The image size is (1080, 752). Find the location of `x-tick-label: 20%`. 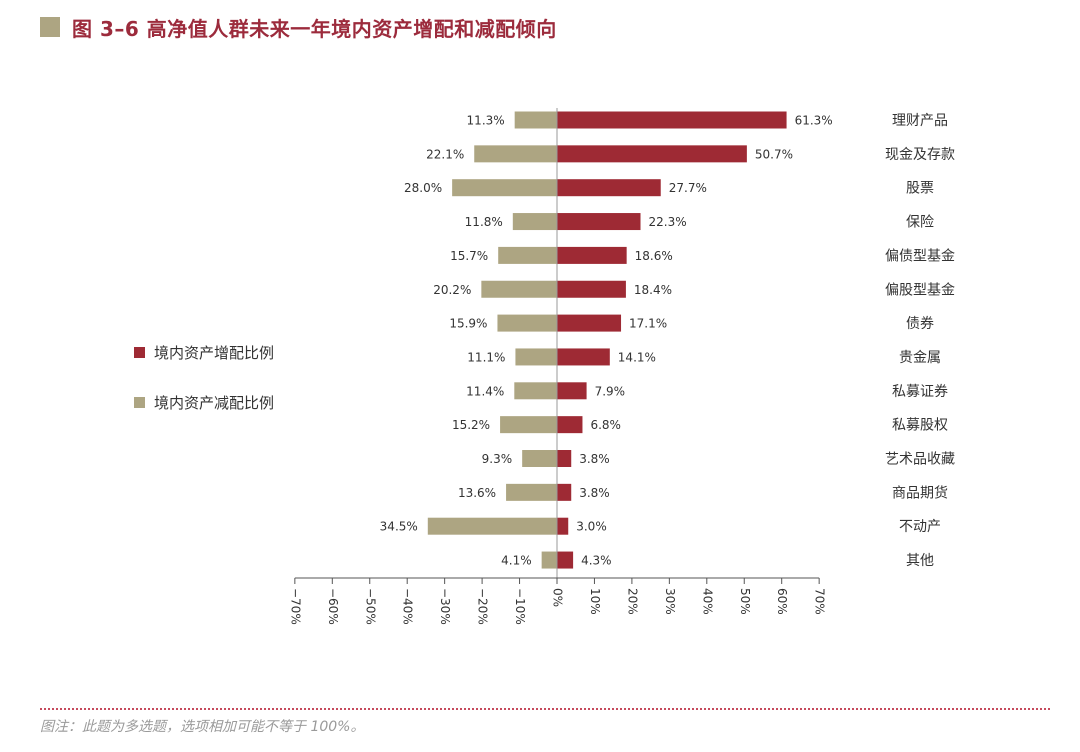

x-tick-label: 20% is located at coordinates (632, 601).